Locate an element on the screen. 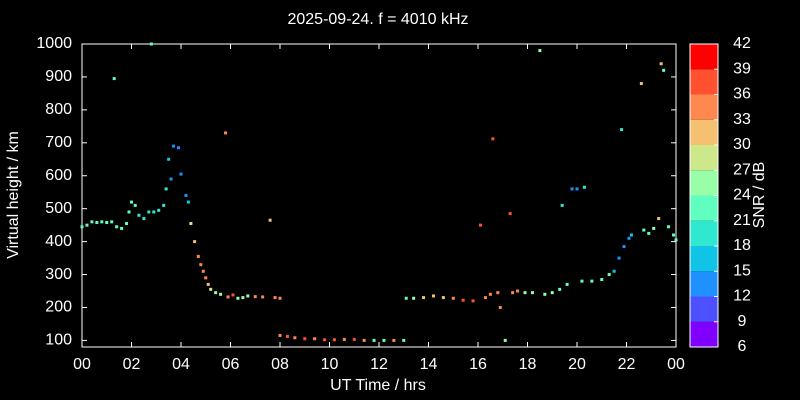 This screenshot has height=400, width=800. colorbar-tick-label: 39 is located at coordinates (742, 68).